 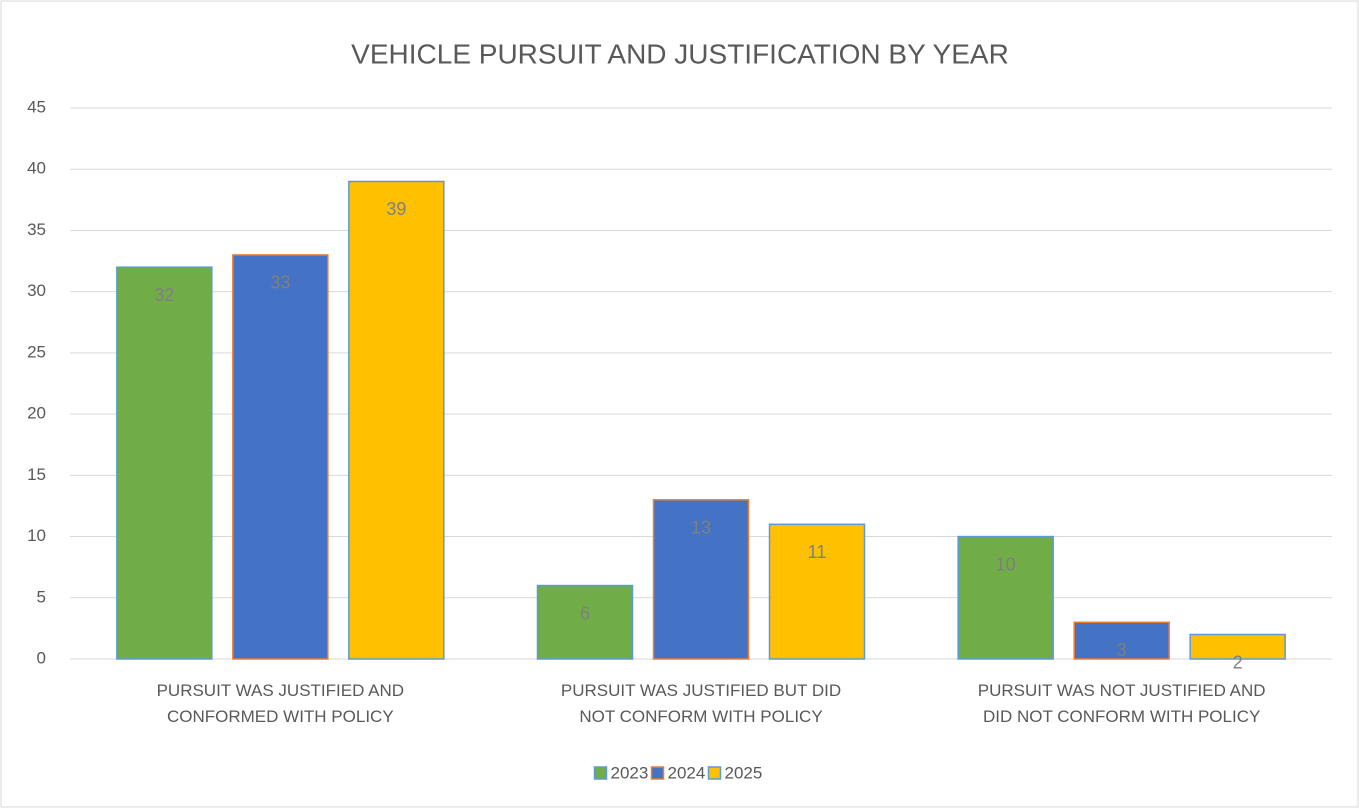 What do you see at coordinates (36, 351) in the screenshot?
I see `y-tick-label: 25` at bounding box center [36, 351].